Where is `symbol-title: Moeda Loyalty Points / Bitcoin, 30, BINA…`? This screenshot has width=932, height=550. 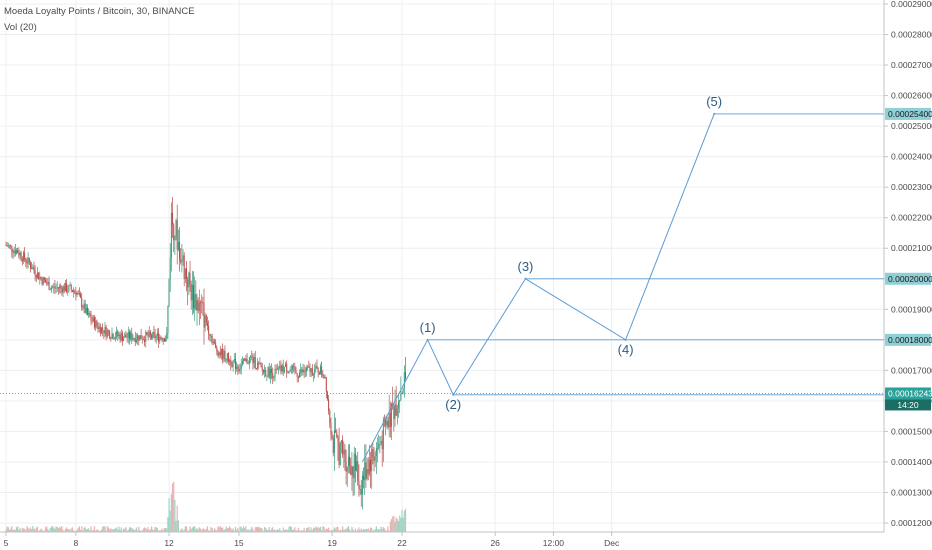
symbol-title: Moeda Loyalty Points / Bitcoin, 30, BINA… is located at coordinates (99, 11).